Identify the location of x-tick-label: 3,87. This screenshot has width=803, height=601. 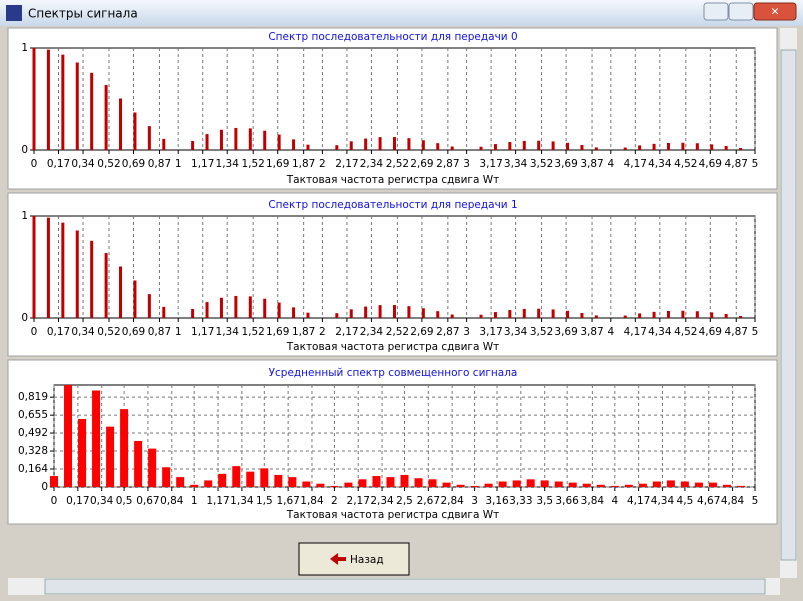
(591, 164).